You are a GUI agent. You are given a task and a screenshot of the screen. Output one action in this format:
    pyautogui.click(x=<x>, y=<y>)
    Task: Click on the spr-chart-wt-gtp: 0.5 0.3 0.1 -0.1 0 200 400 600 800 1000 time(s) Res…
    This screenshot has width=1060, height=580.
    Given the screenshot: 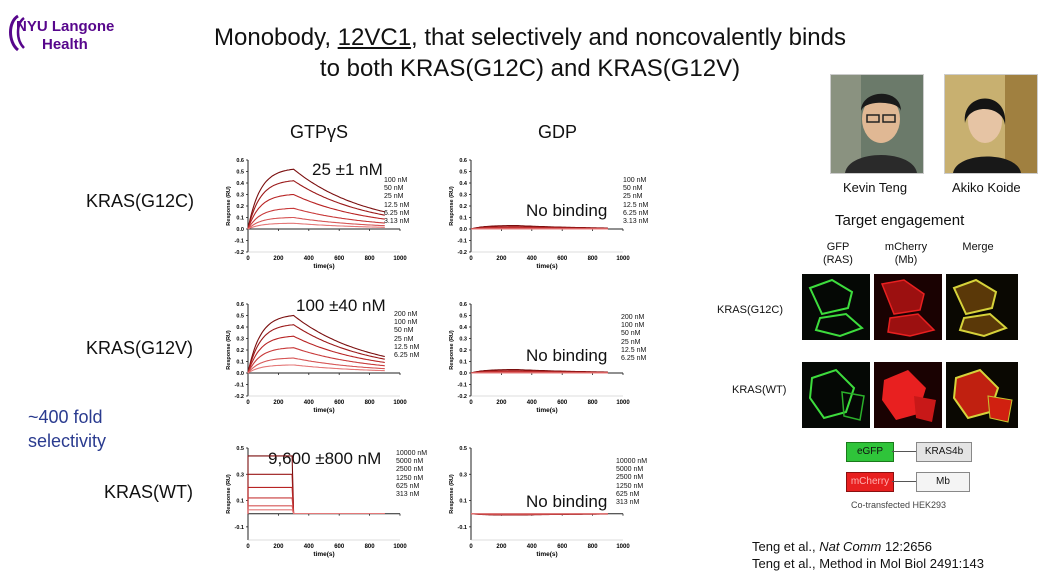 What is the action you would take?
    pyautogui.click(x=316, y=502)
    